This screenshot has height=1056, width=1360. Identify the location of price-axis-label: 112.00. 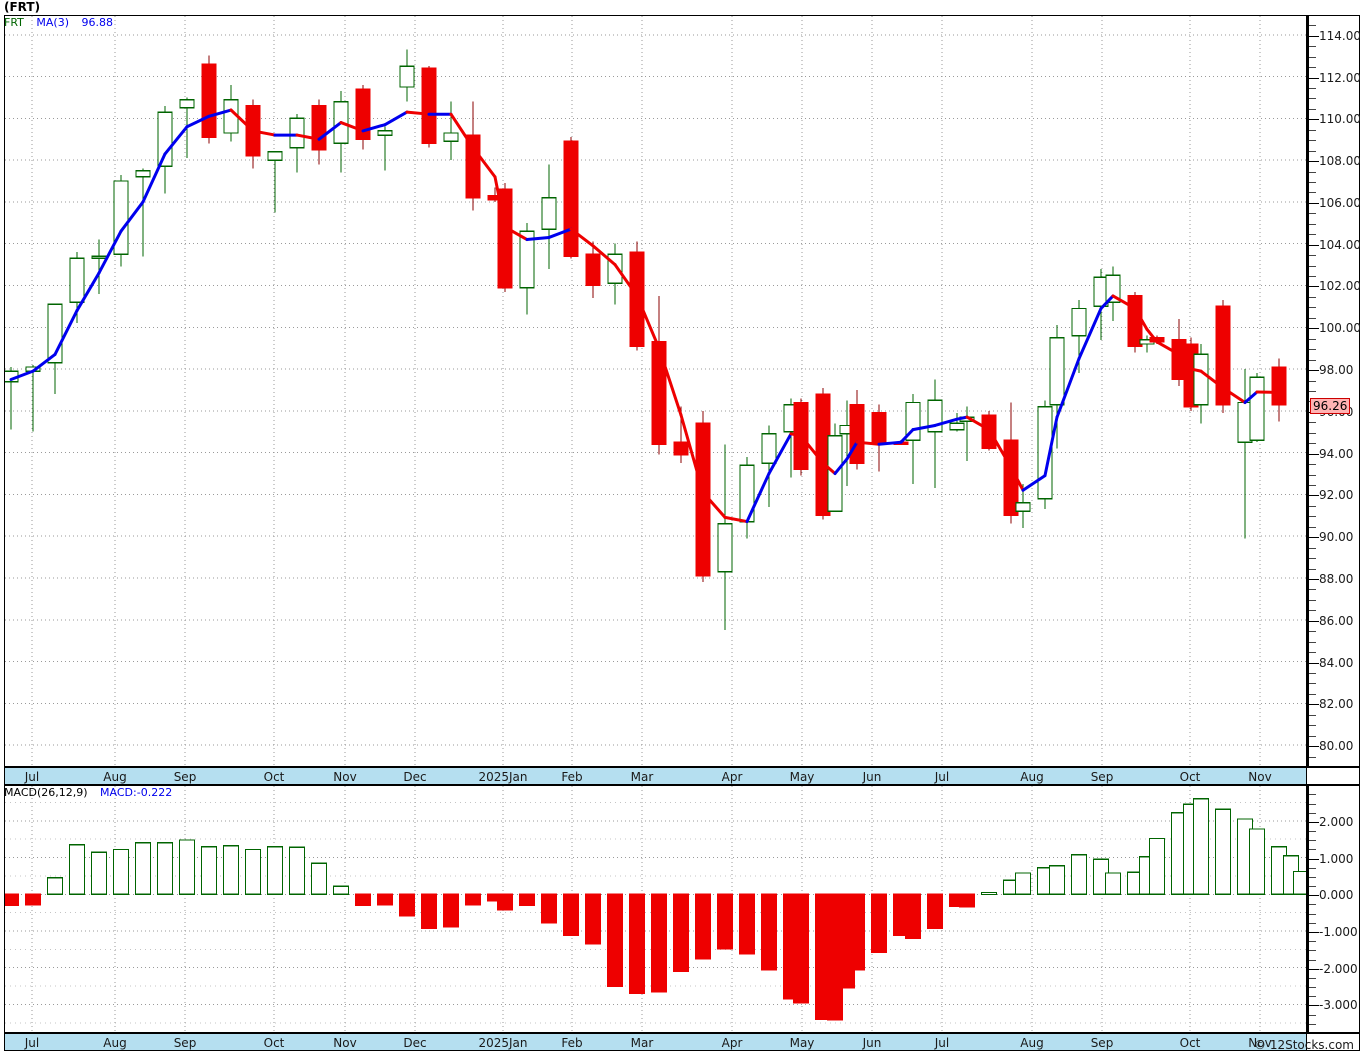
(1339, 77).